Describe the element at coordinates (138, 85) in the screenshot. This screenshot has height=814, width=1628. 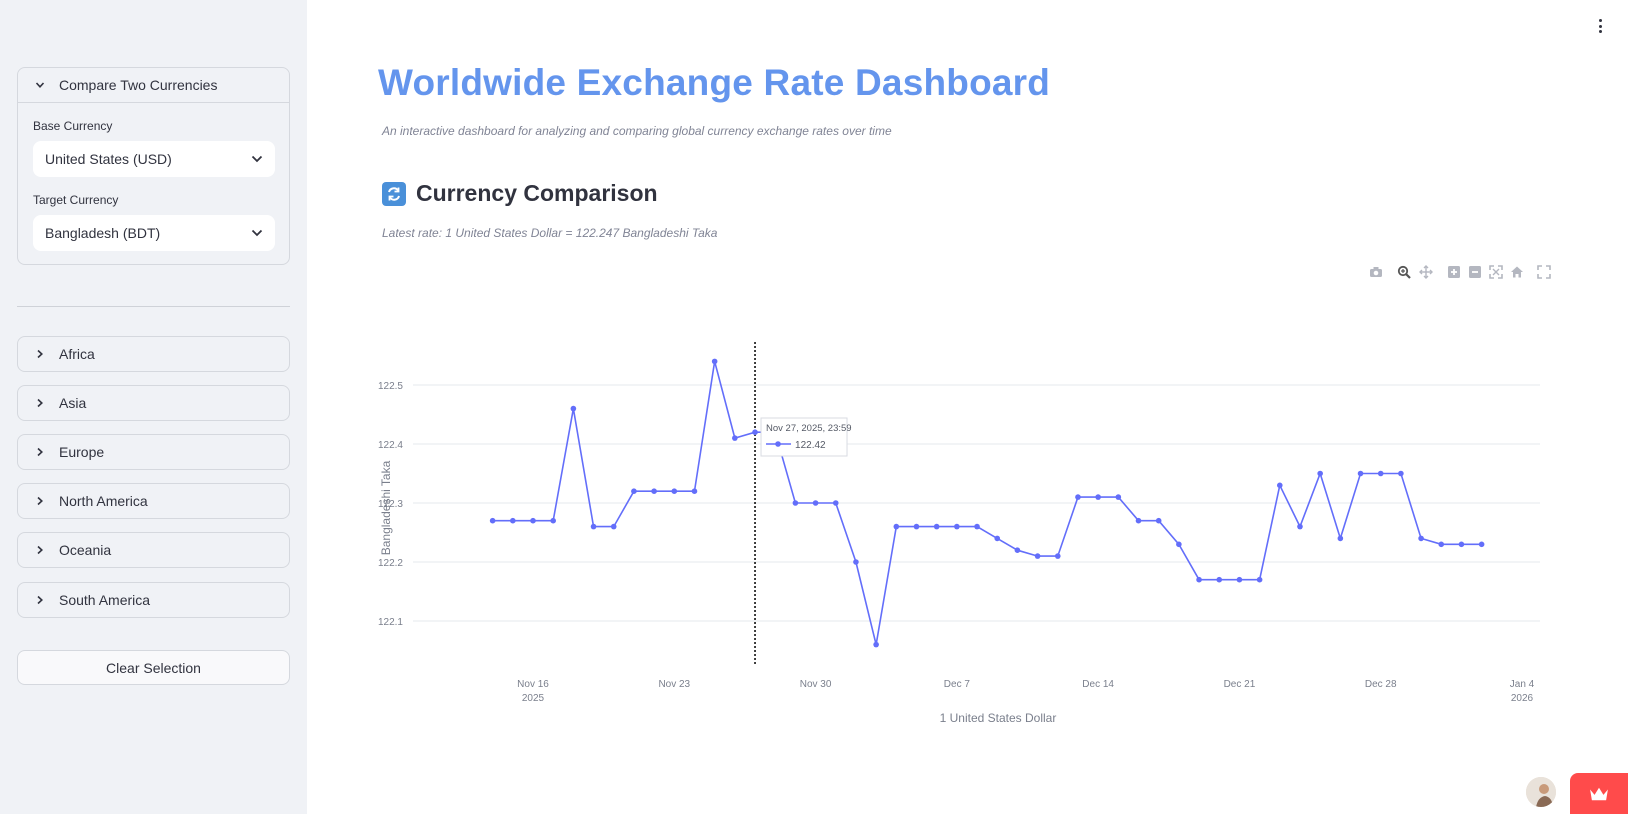
I see `compare-currencies-label: Compare Two Currencies` at that location.